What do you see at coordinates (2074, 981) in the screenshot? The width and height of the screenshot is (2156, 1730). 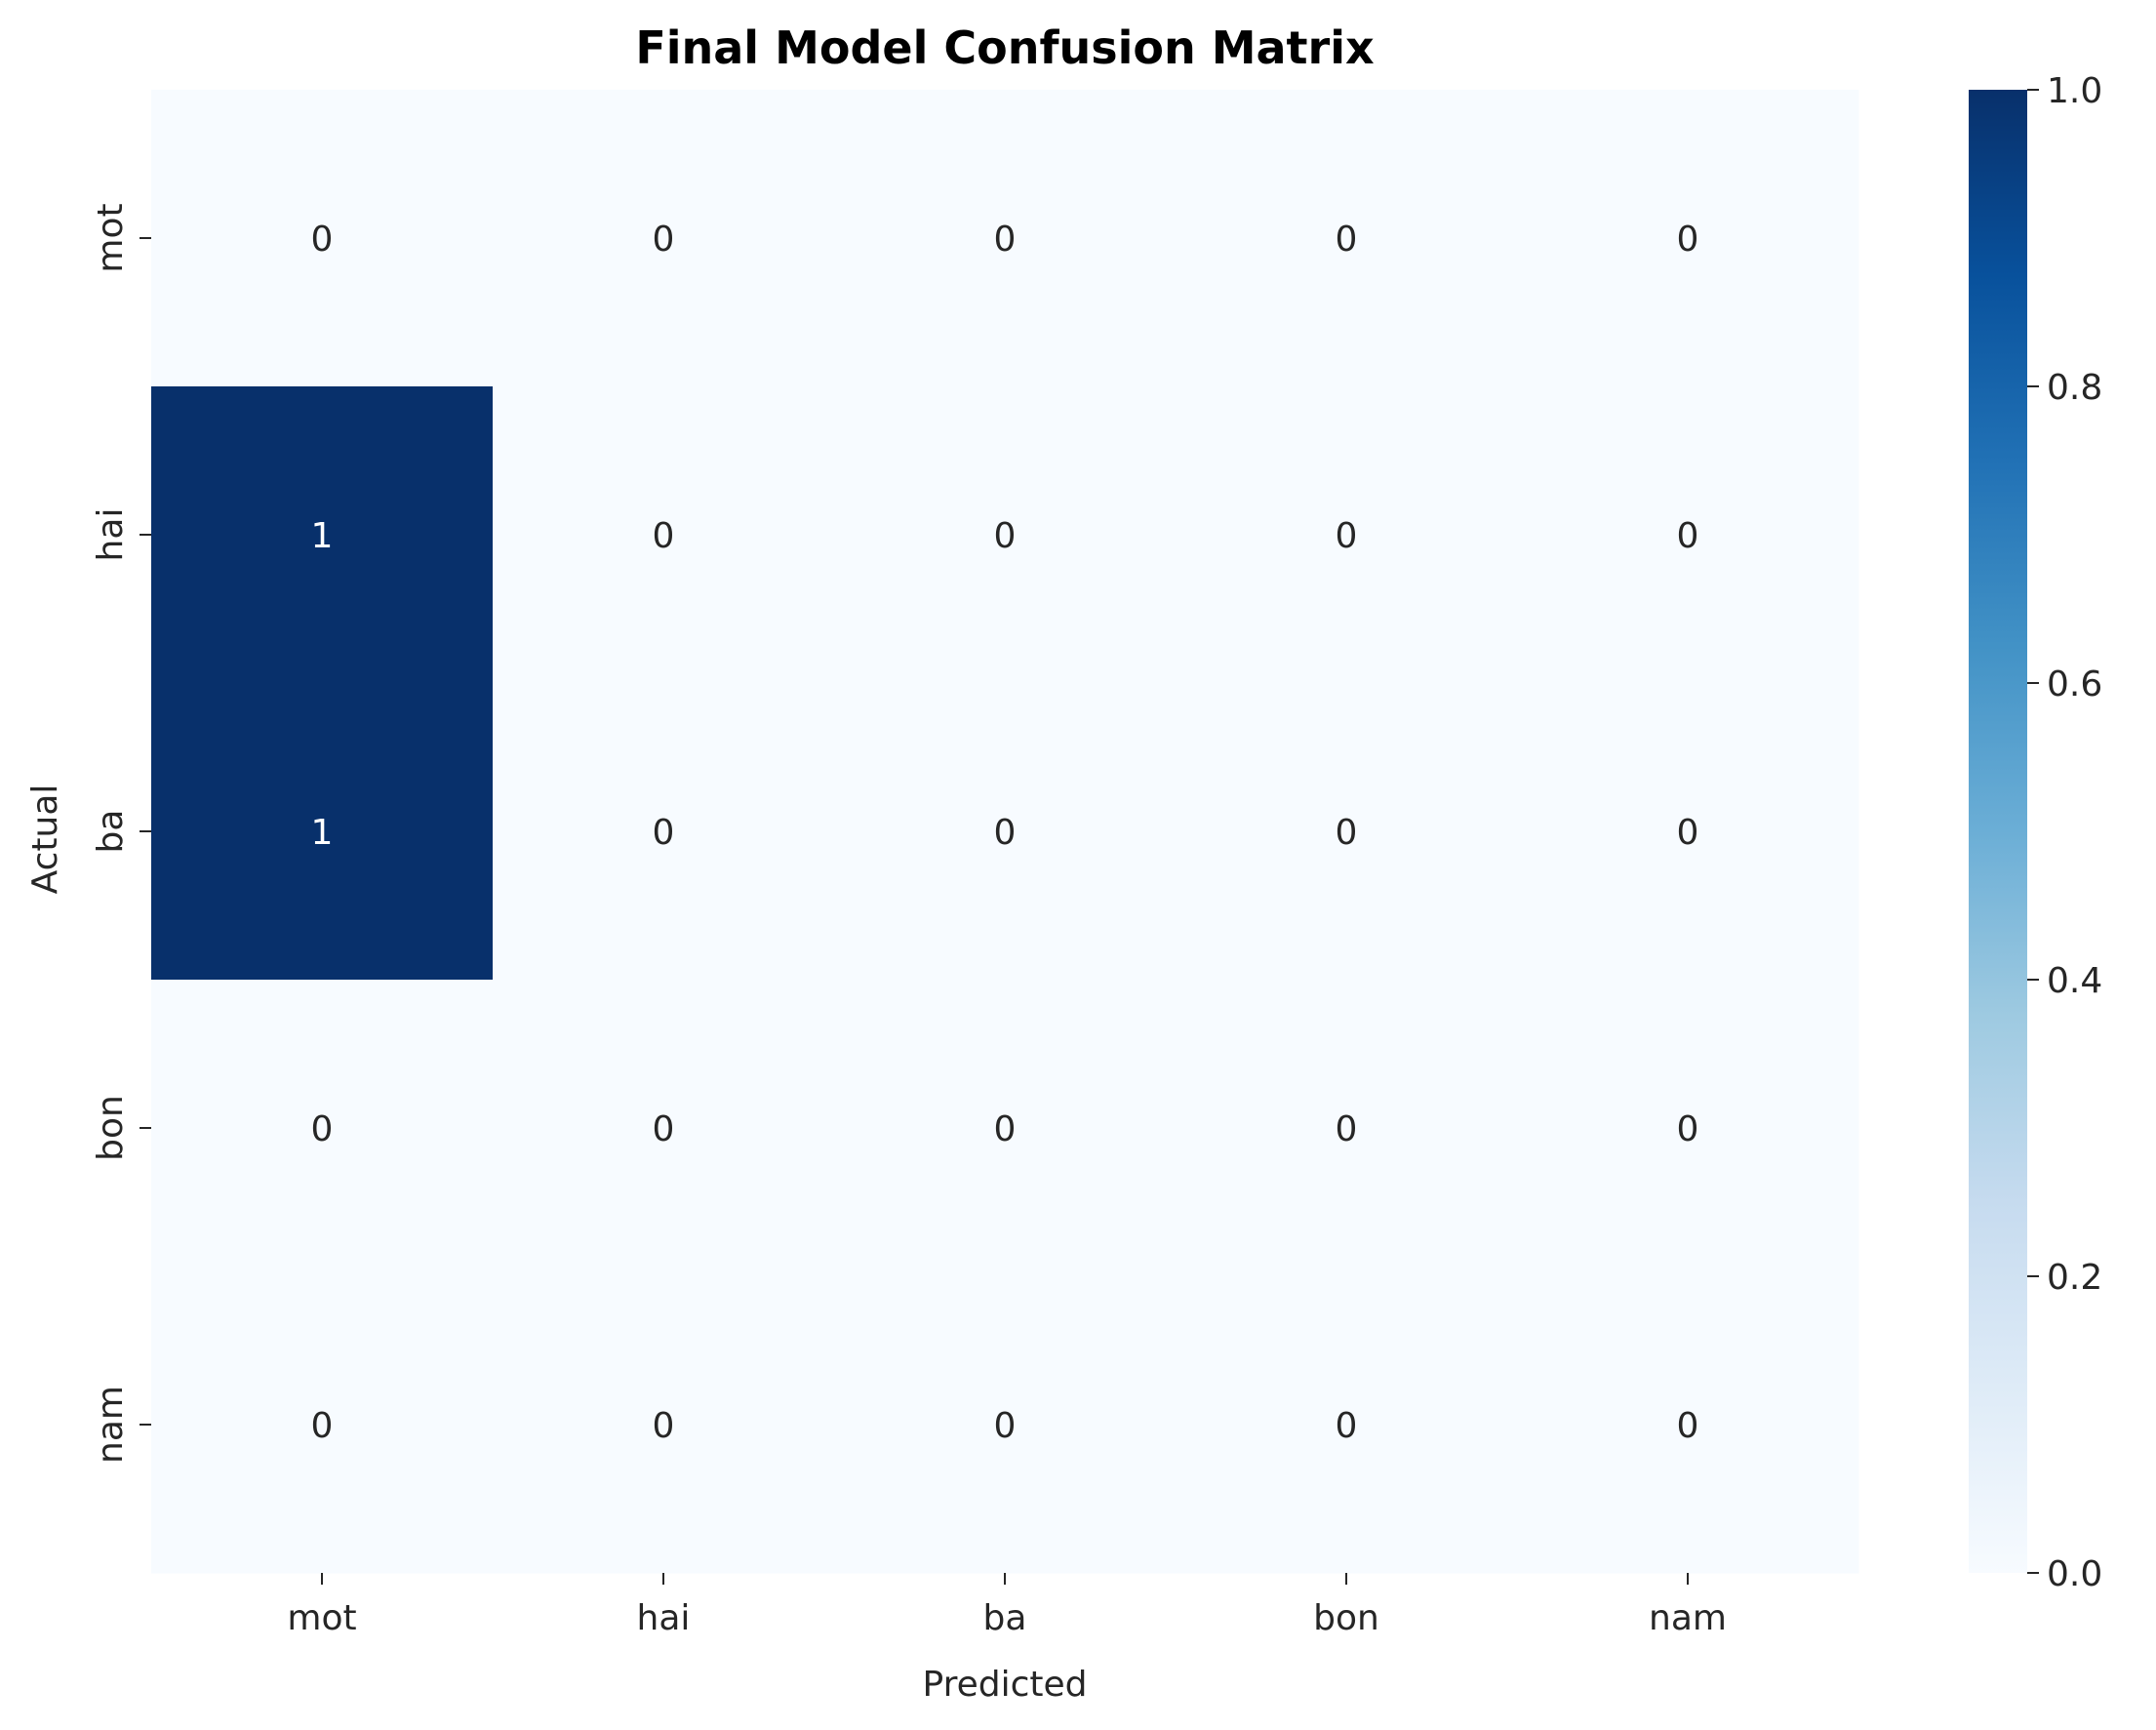 I see `colorbar-tick-label: 0.4` at bounding box center [2074, 981].